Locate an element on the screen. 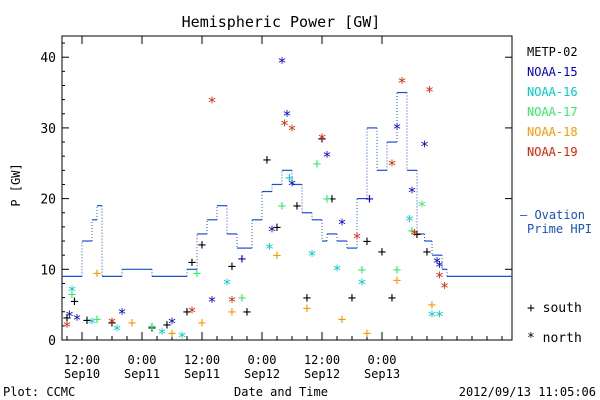 The width and height of the screenshot is (600, 400). data-point-noaa-16: + is located at coordinates (289, 178).